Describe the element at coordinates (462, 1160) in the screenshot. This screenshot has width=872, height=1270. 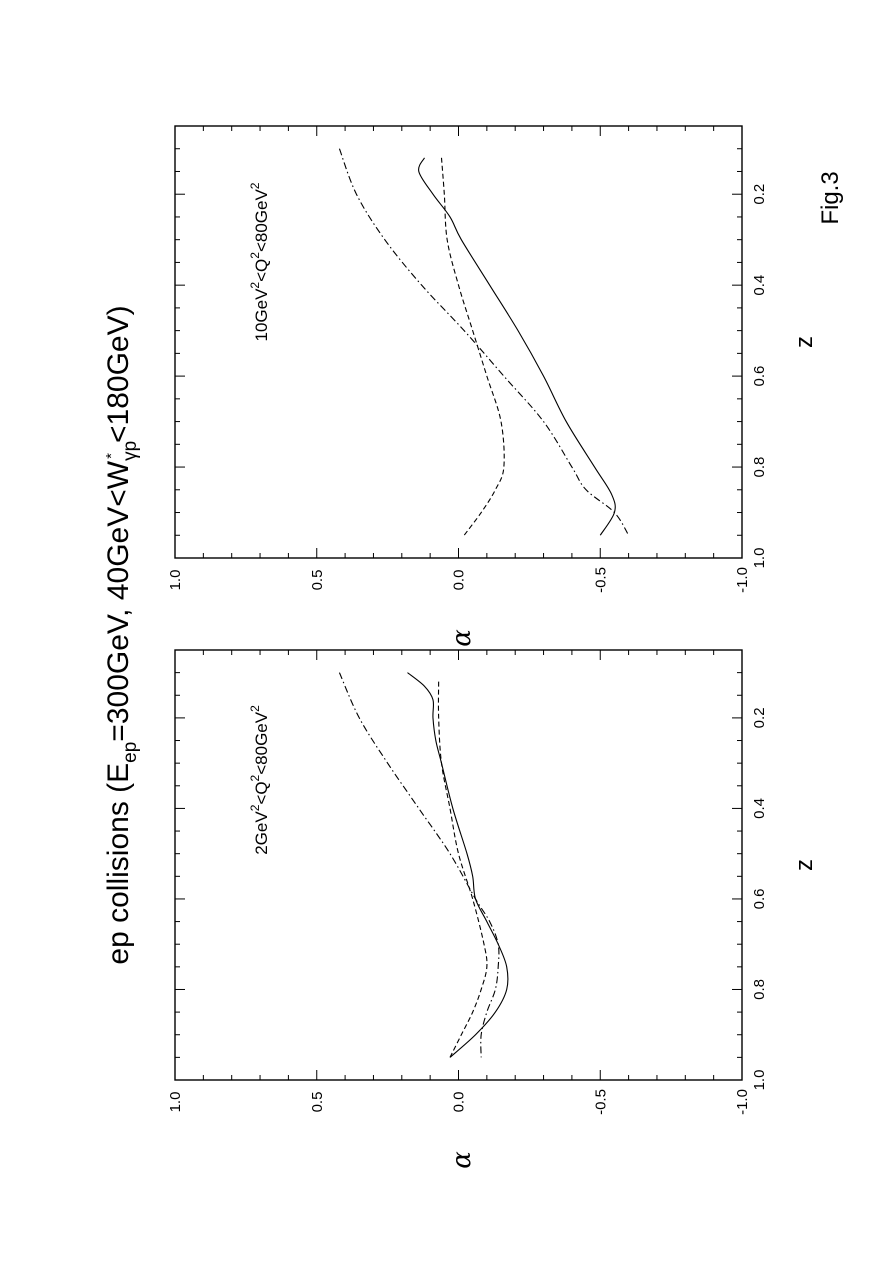
I see `left-ylabel: α` at that location.